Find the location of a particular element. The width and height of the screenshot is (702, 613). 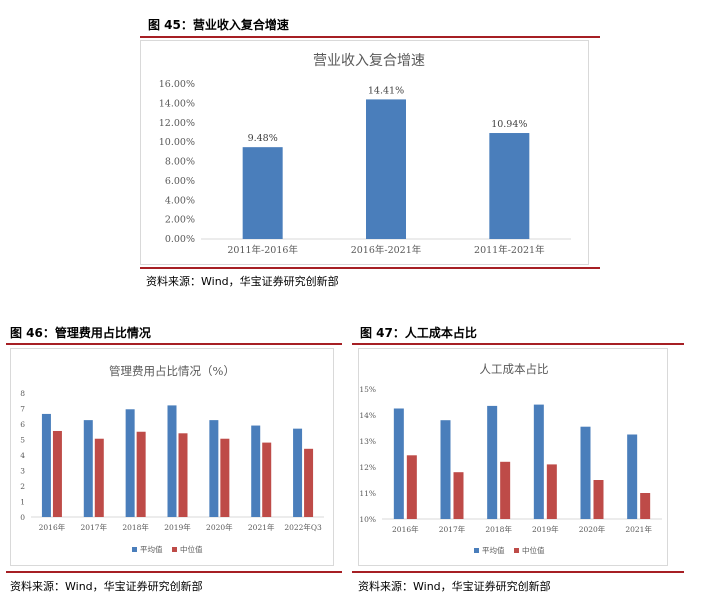

y-tick-label: 4 is located at coordinates (22, 455).